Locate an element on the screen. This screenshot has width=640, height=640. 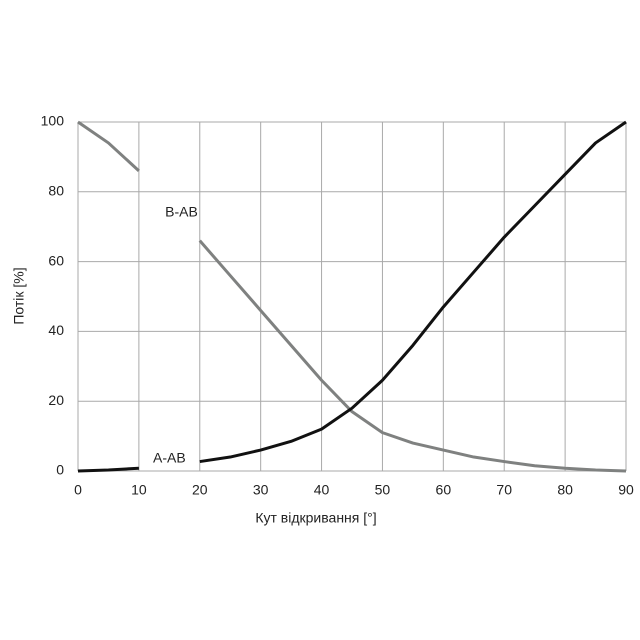
x-tick-label: 10 is located at coordinates (139, 490).